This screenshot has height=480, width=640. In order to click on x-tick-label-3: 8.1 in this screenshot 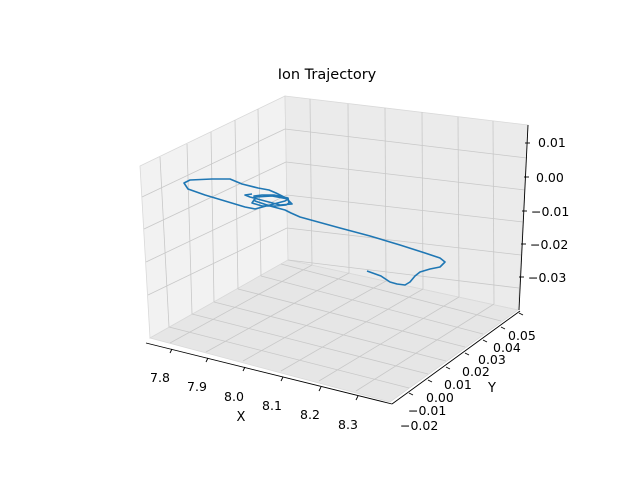, I will do `click(272, 405)`.